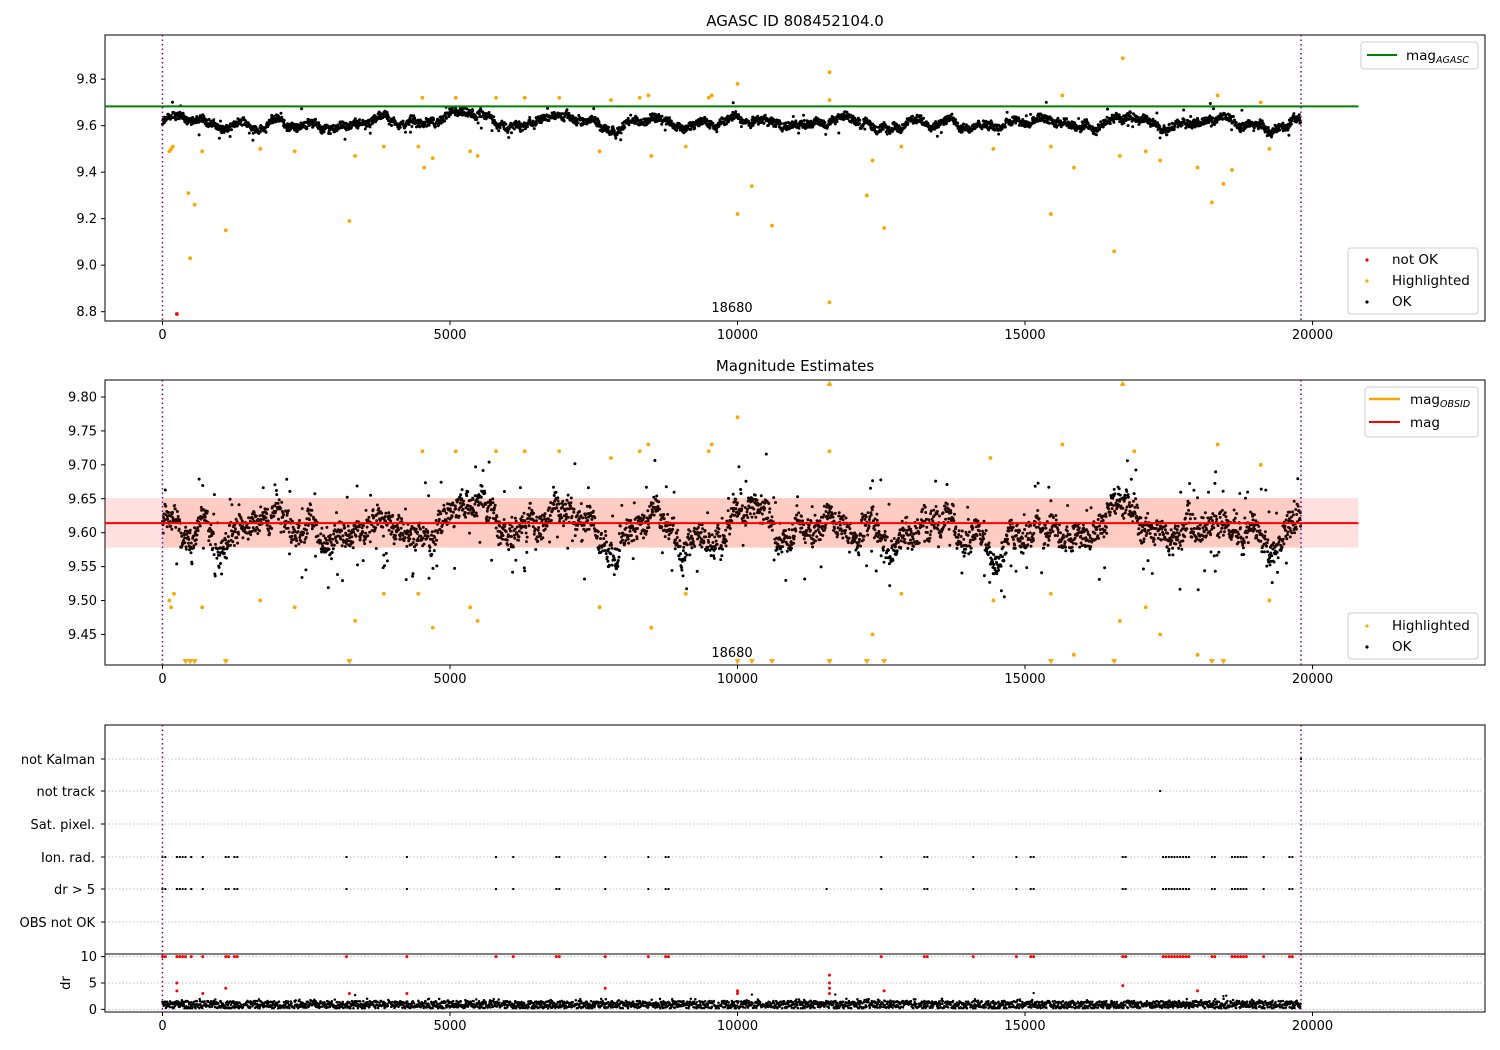 The image size is (1500, 1050). I want to click on y-tick-label: 8.8, so click(86, 312).